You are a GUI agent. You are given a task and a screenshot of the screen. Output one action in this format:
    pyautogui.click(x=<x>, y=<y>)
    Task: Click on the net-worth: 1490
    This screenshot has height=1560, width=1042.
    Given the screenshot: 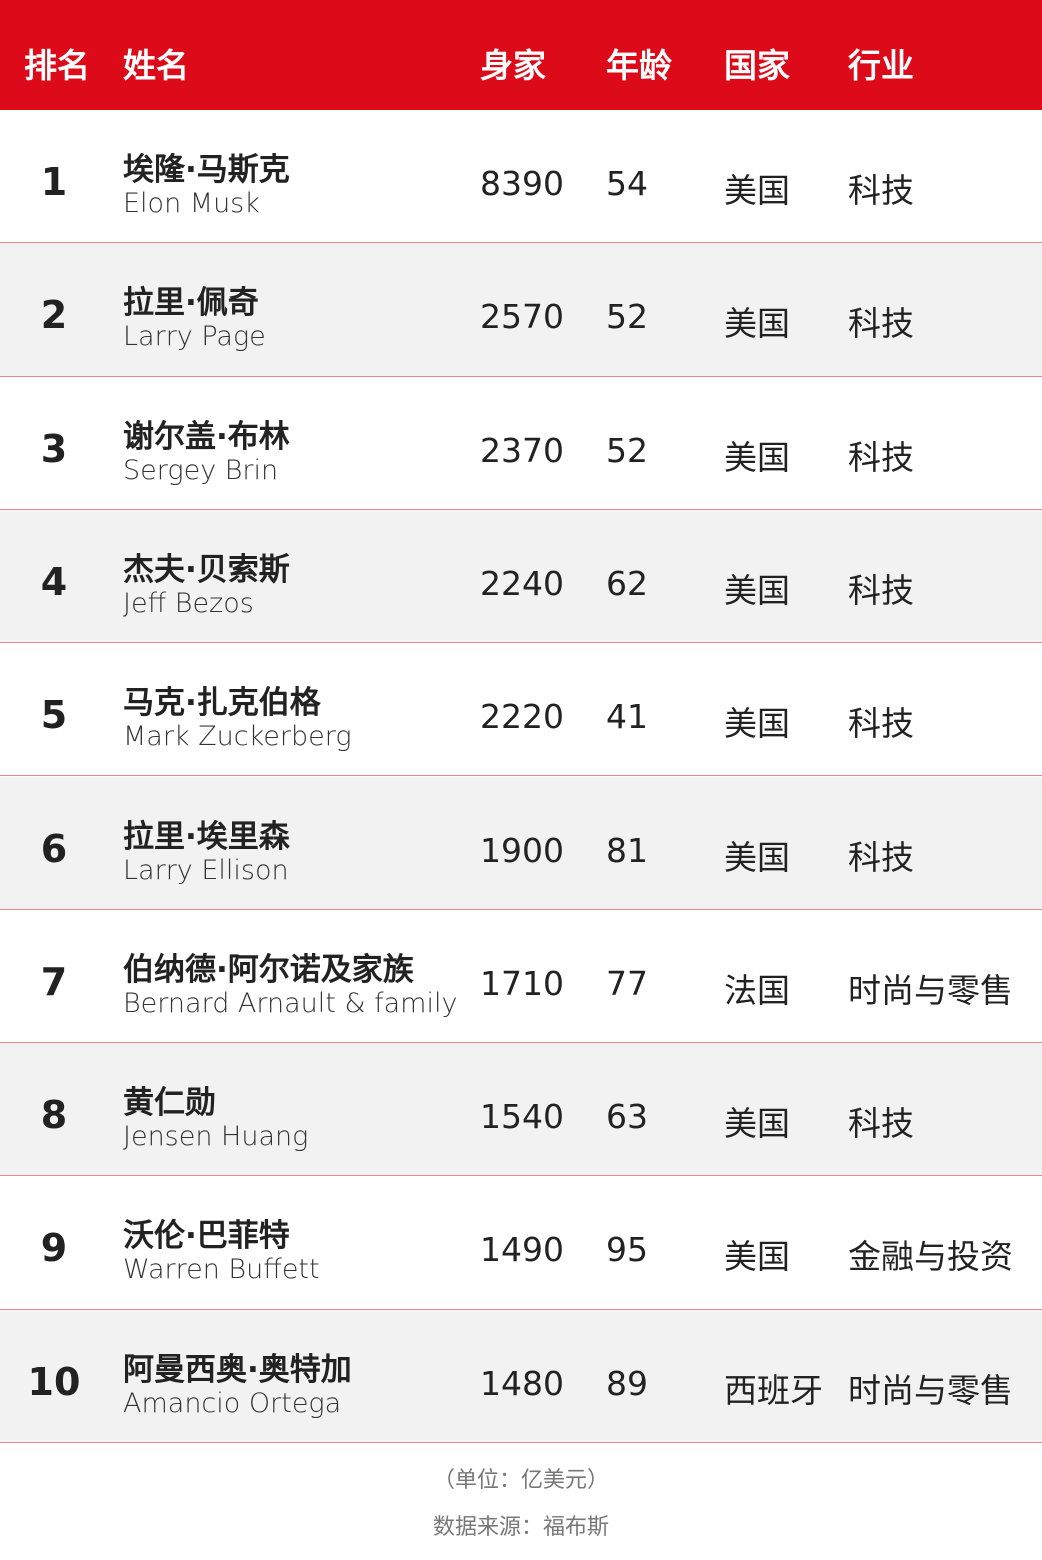 What is the action you would take?
    pyautogui.click(x=522, y=1250)
    